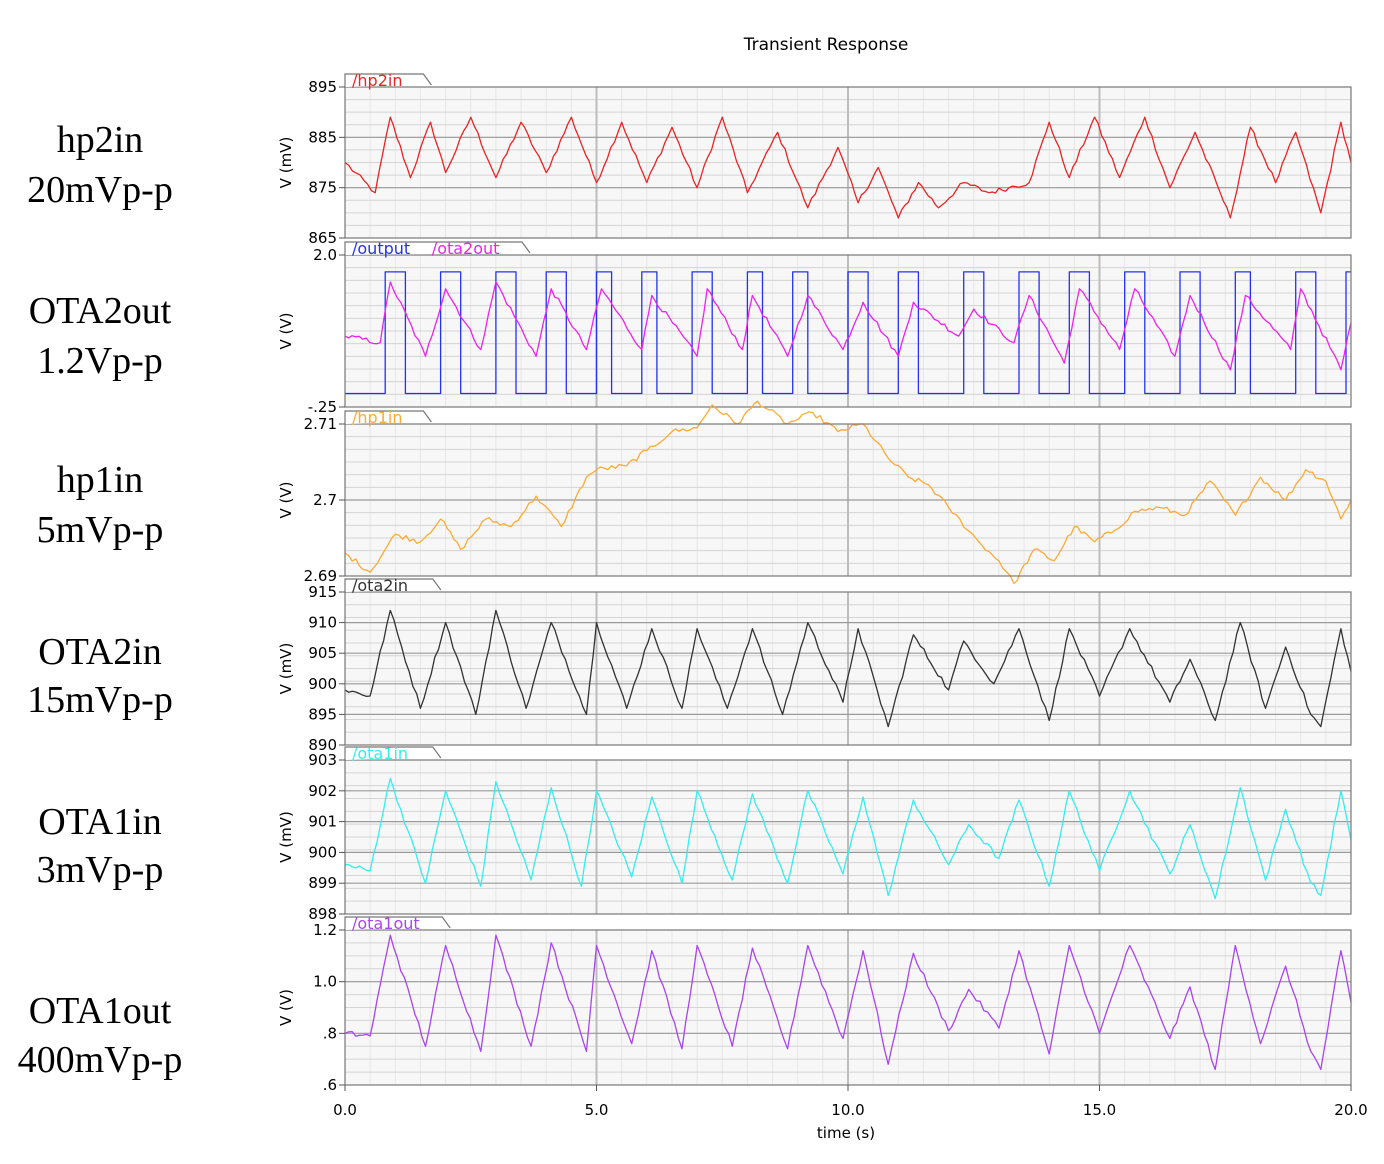 This screenshot has height=1164, width=1384. I want to click on y-tick-label: 885, so click(322, 137).